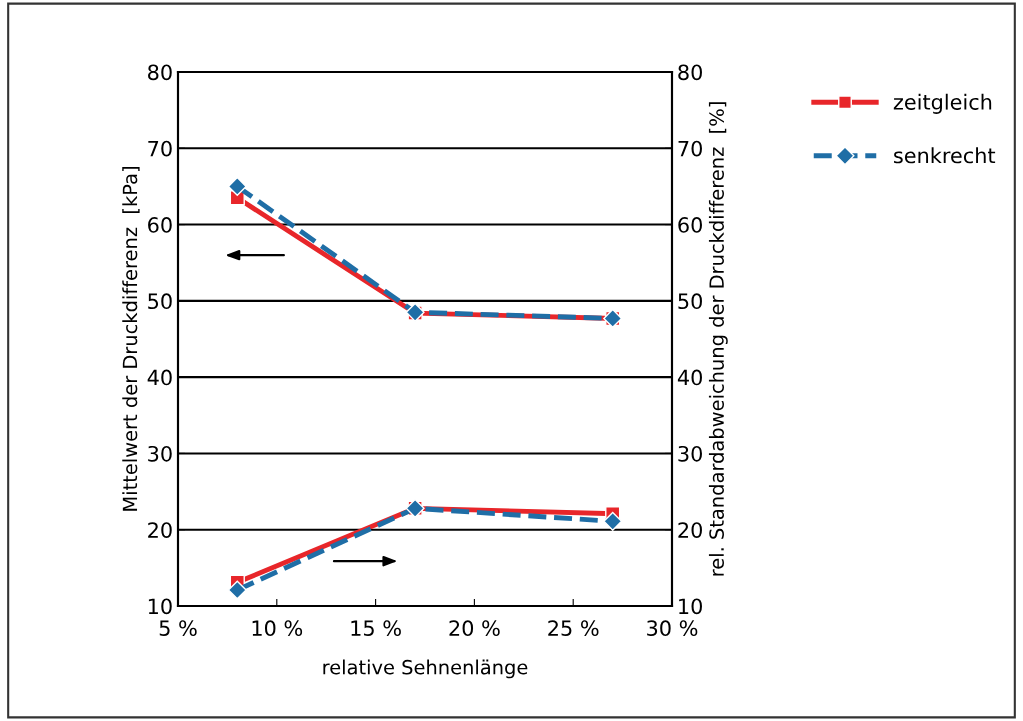 This screenshot has width=1023, height=721. I want to click on y-tick-label: 30, so click(160, 453).